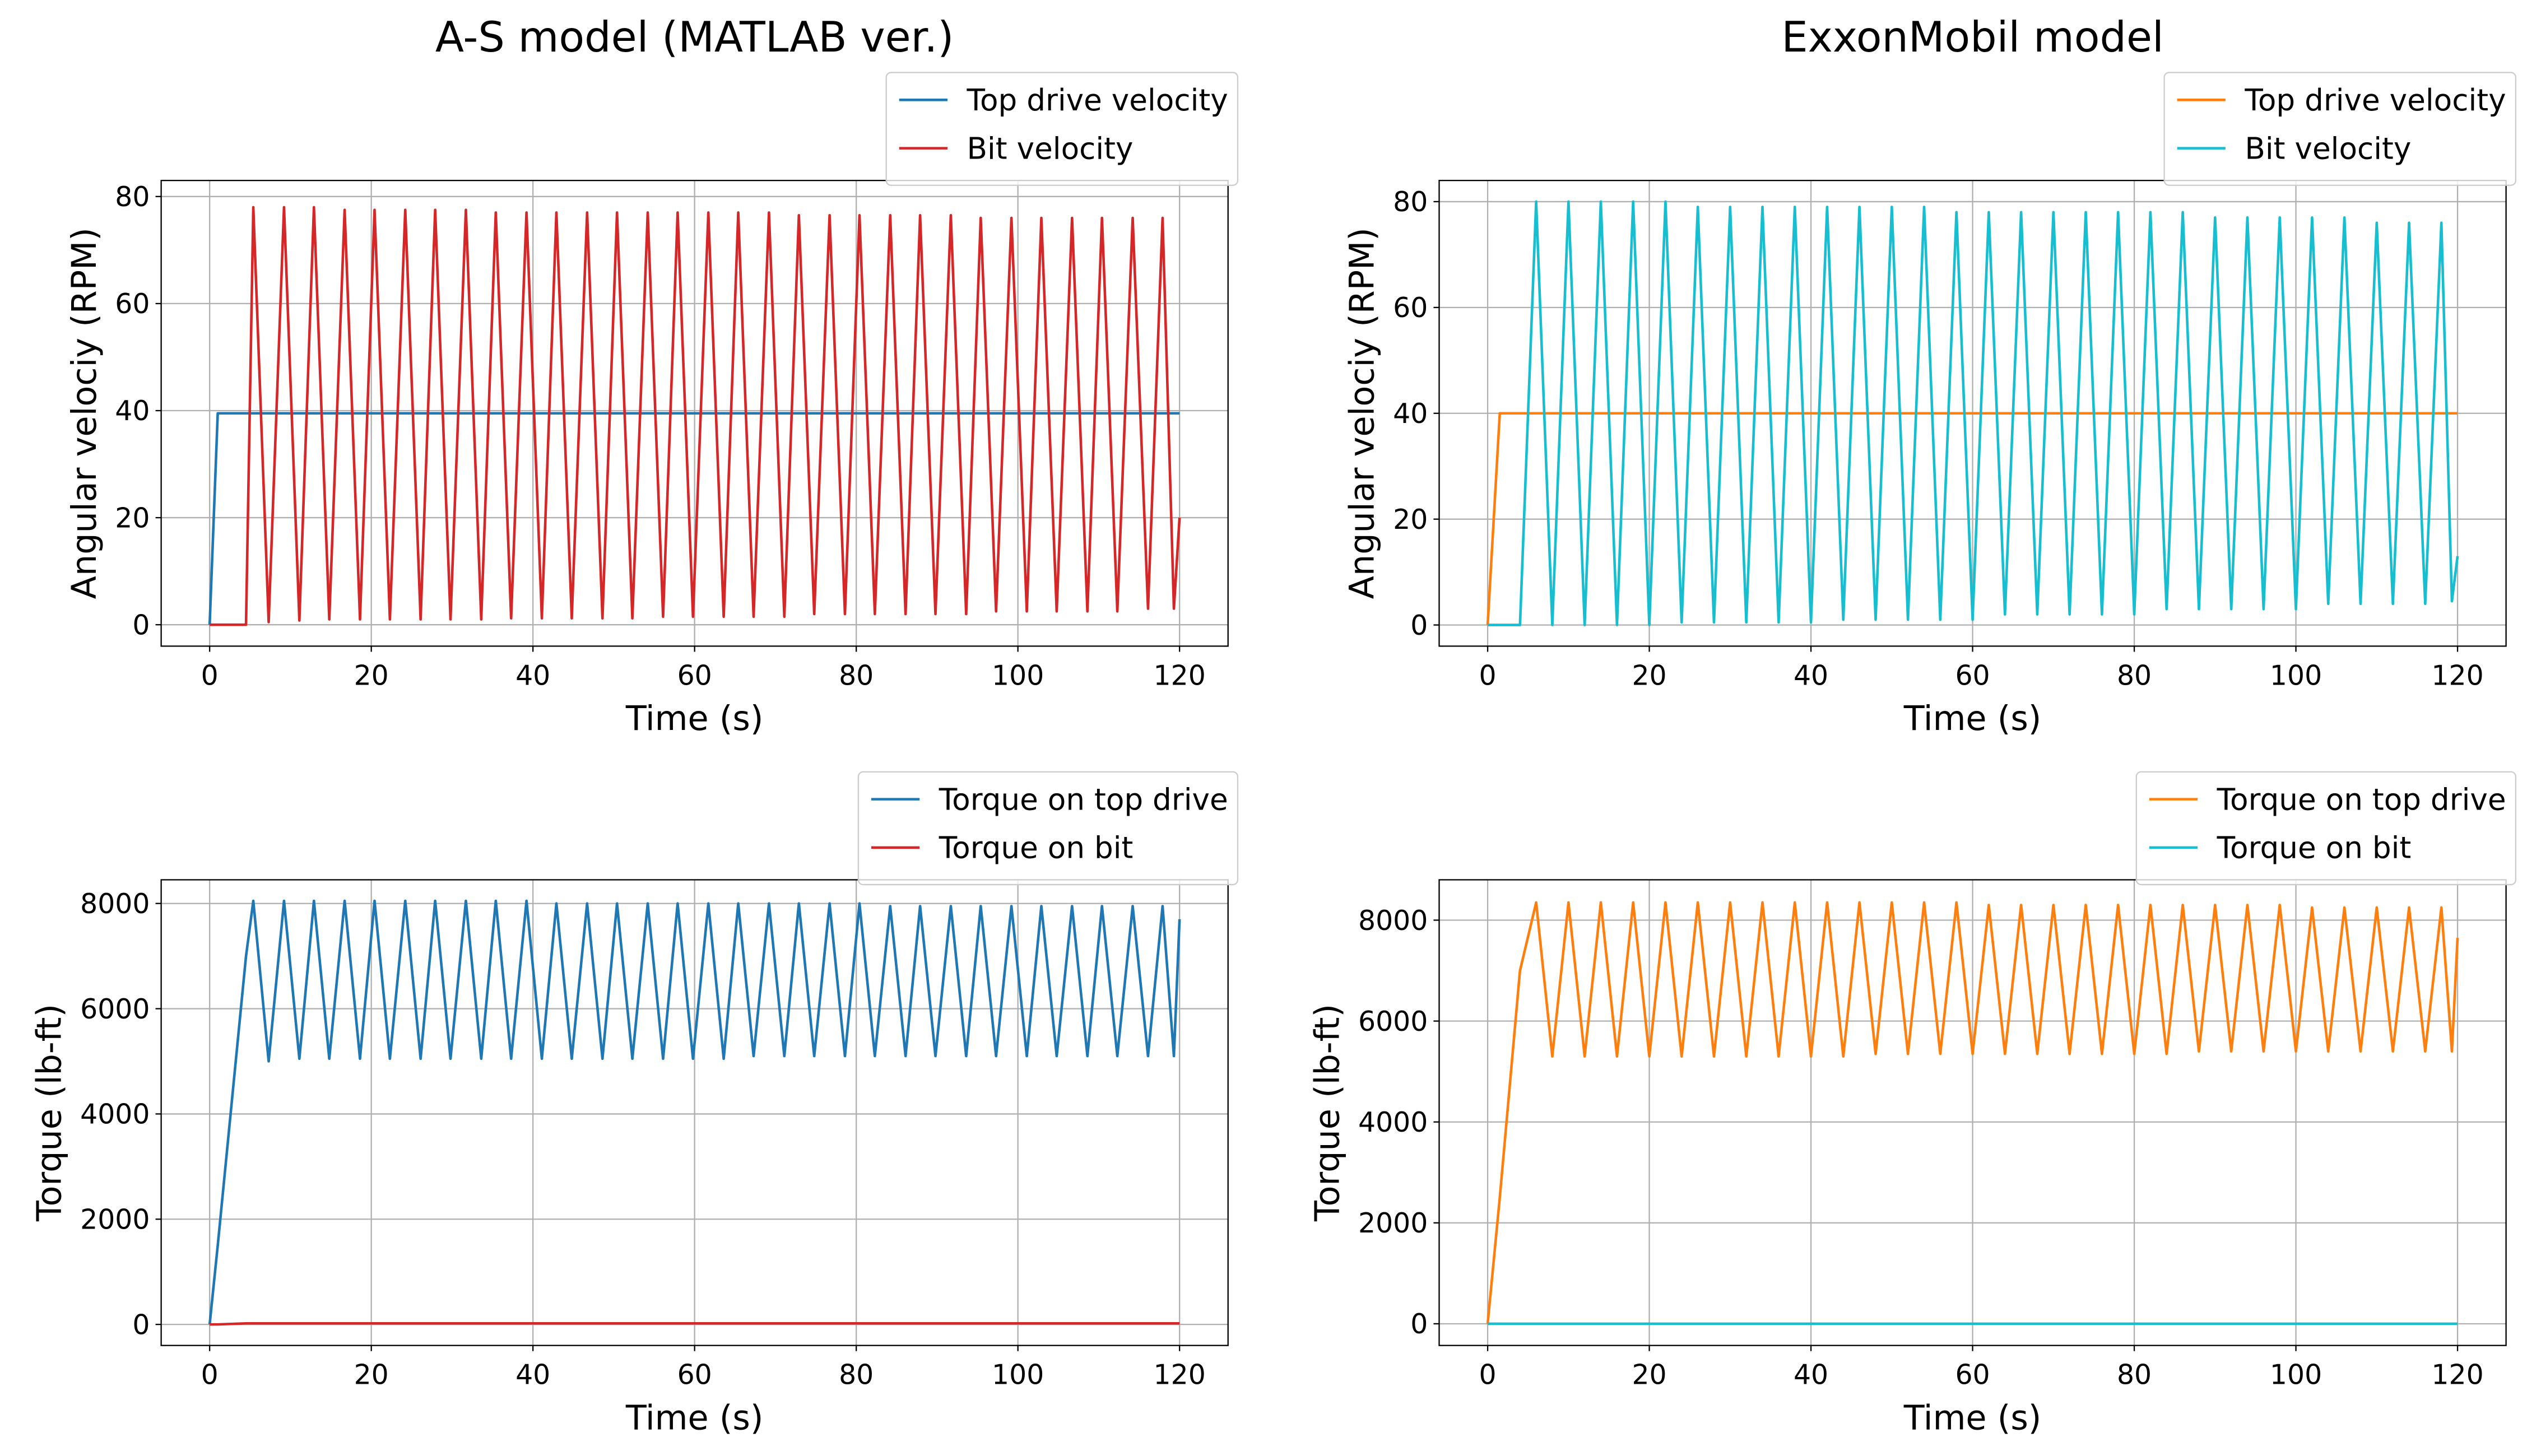  I want to click on chart-title: A-S model (MATLAB ver.), so click(694, 37).